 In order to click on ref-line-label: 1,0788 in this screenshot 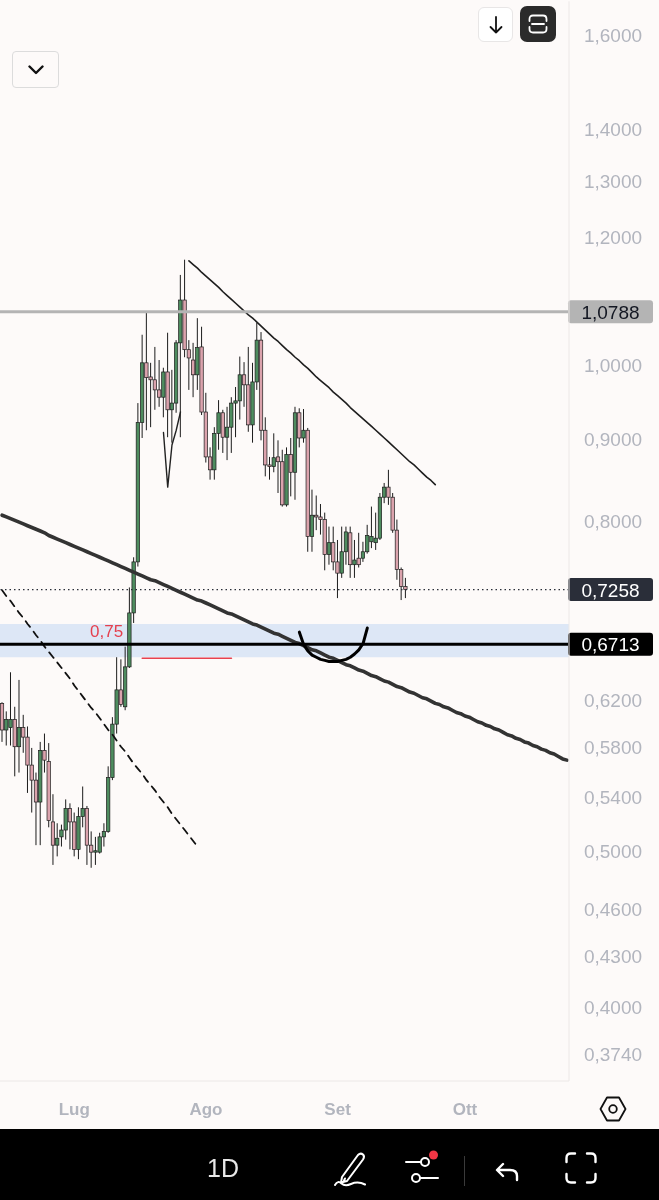, I will do `click(610, 312)`.